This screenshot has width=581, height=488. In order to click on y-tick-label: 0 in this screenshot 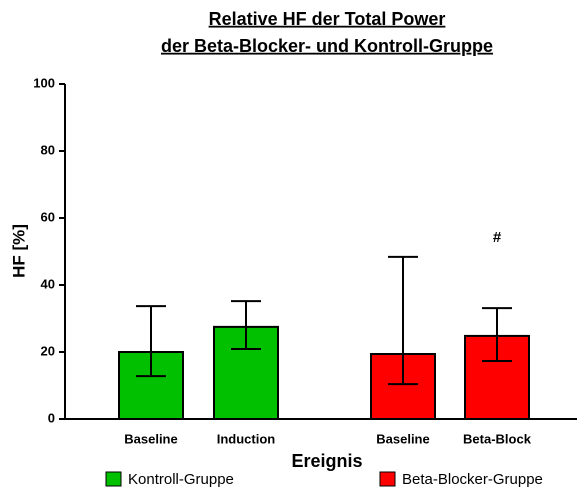, I will do `click(51, 417)`.